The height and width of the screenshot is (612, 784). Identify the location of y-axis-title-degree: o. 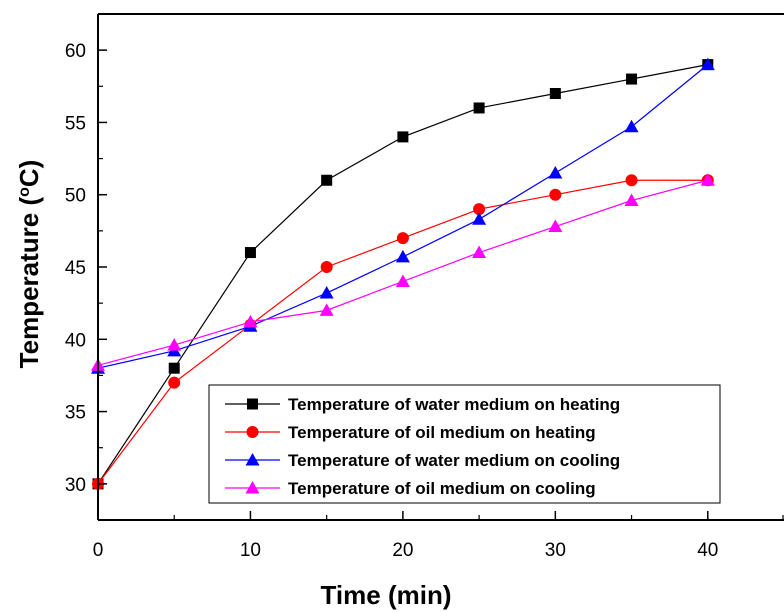
(24, 192).